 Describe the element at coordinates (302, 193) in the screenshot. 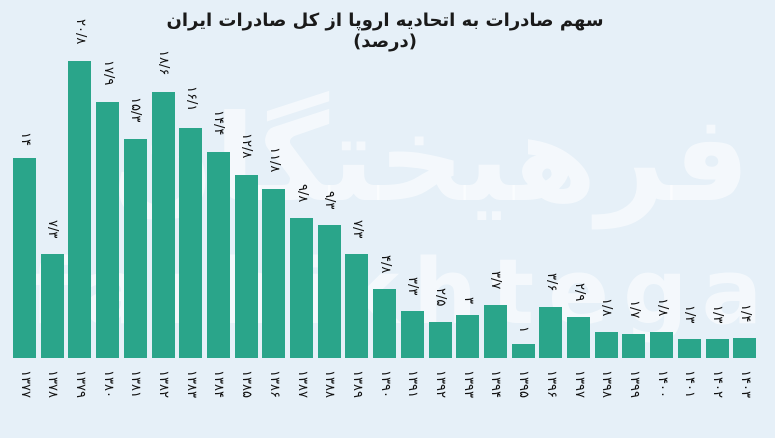

I see `value-label: ۹/۸` at that location.